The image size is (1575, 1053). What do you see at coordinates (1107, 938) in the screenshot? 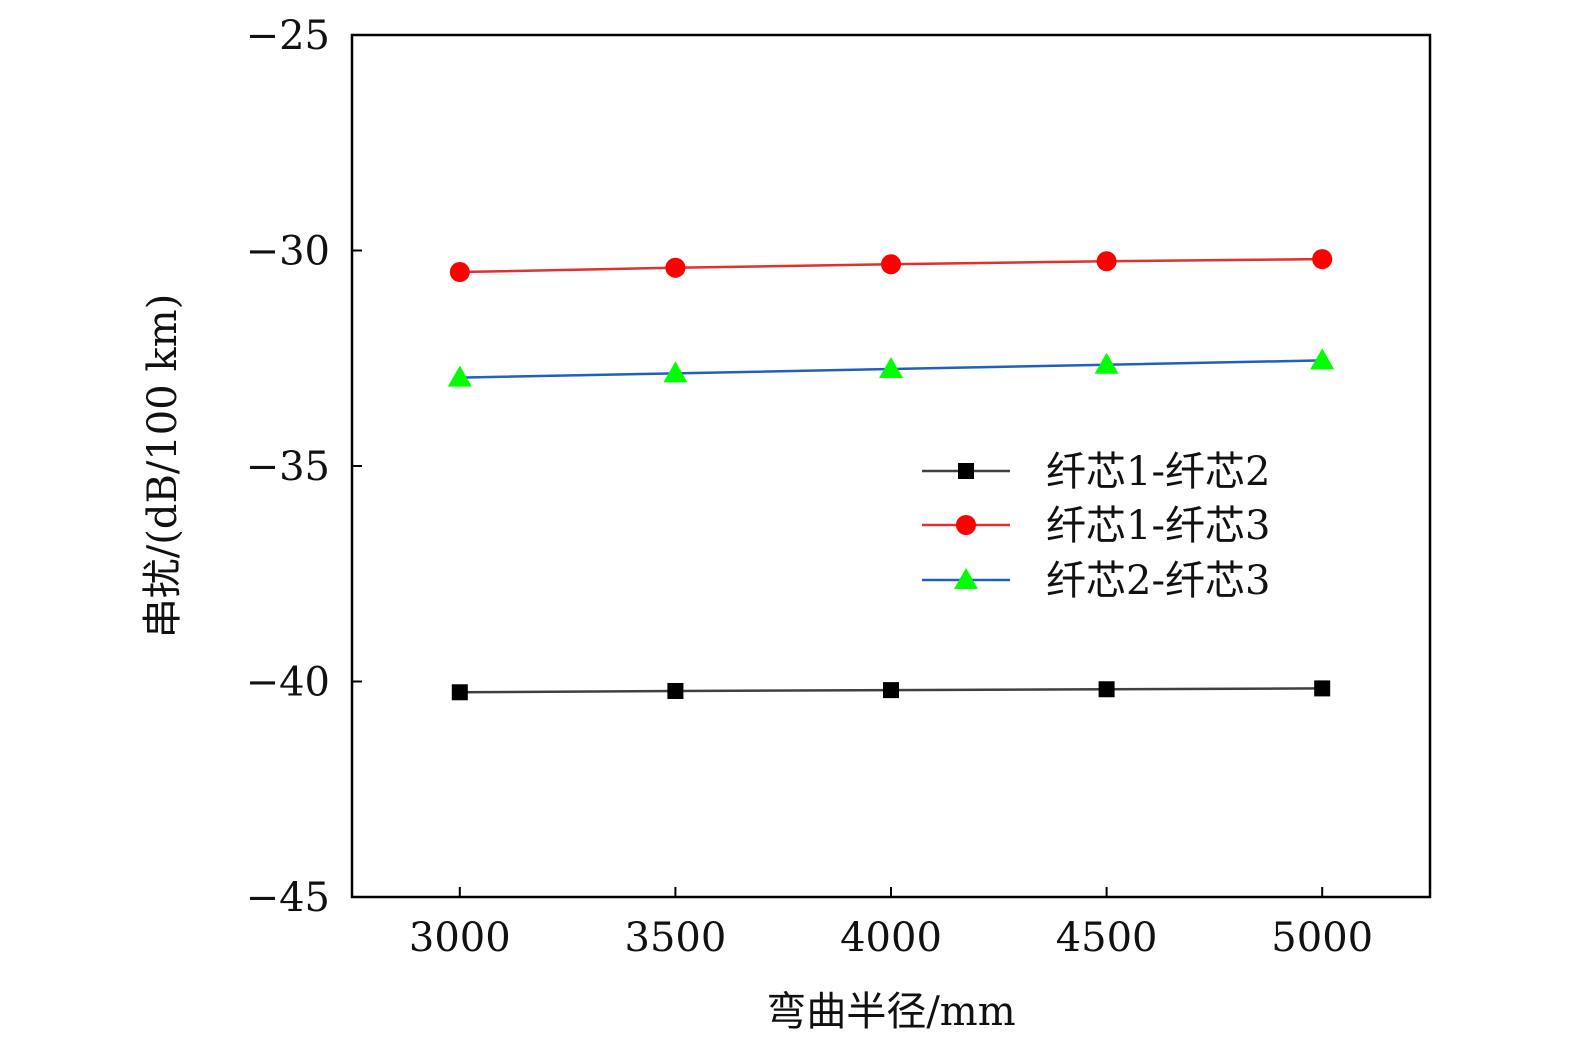
I see `x-tick-label: 4500` at bounding box center [1107, 938].